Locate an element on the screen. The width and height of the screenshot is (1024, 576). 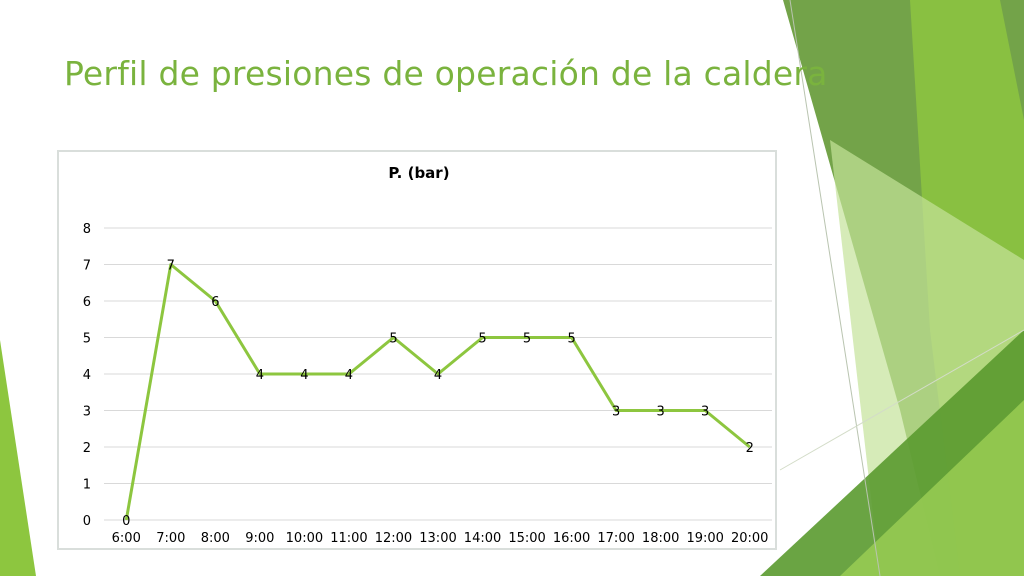
y-tick-label: 4 is located at coordinates (87, 375).